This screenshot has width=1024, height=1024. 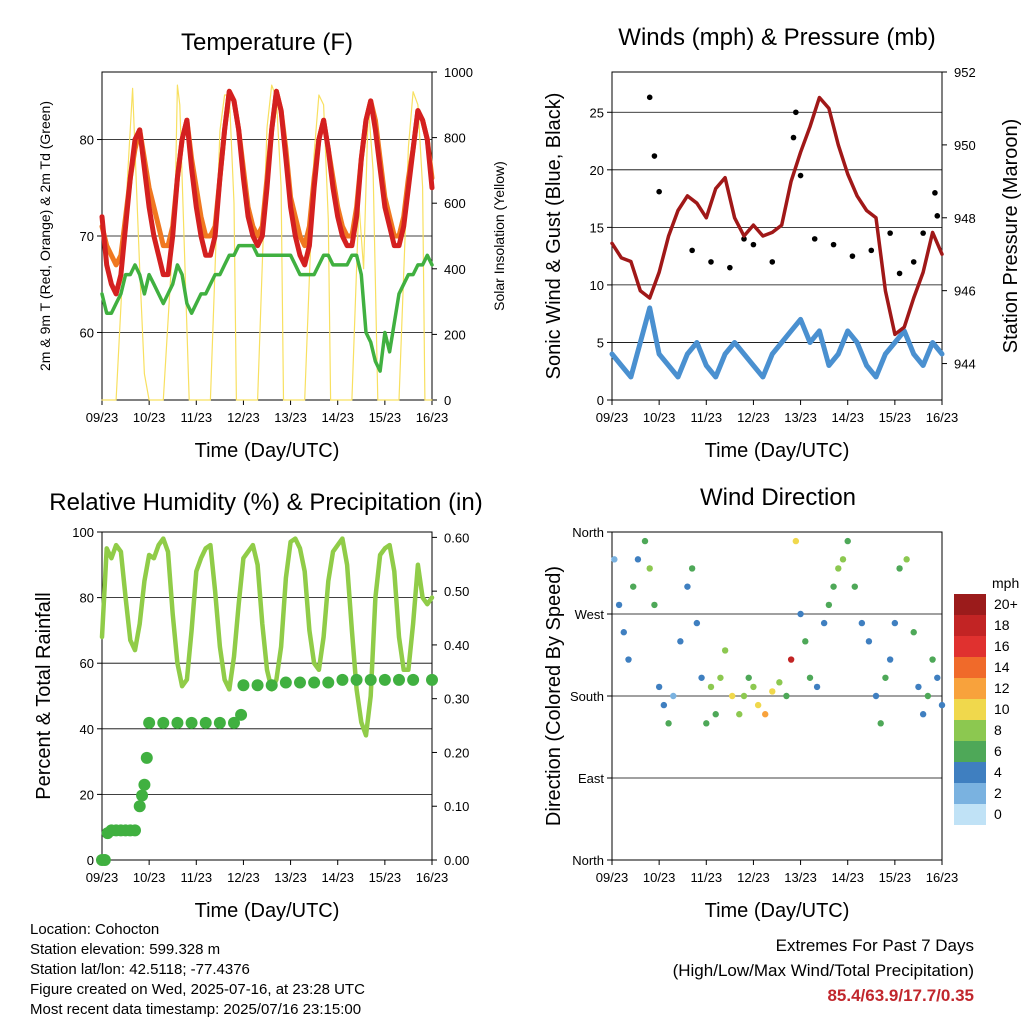 I want to click on panel1-y2tick-label: 200, so click(x=455, y=334).